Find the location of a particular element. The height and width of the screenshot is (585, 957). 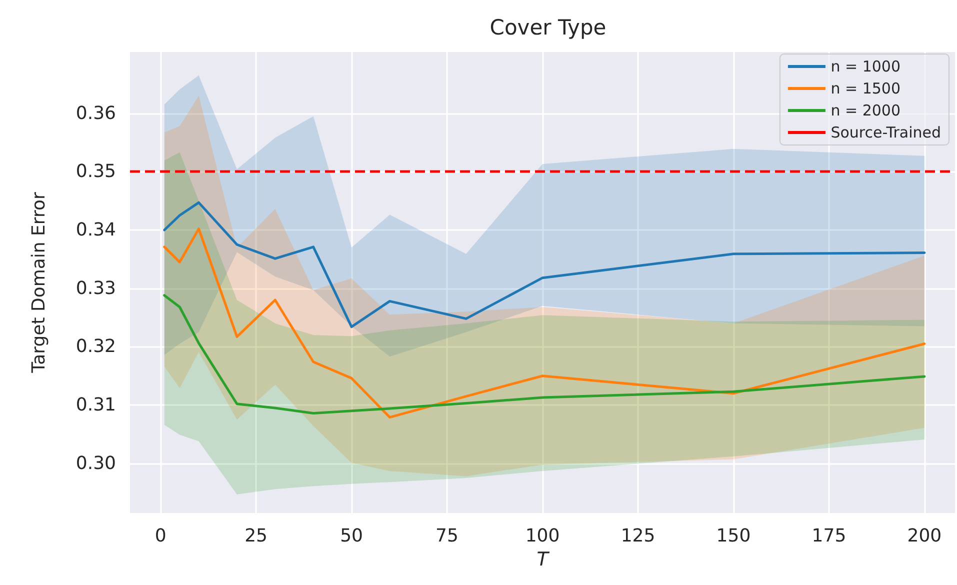

x-tick-label: 75 is located at coordinates (447, 536).